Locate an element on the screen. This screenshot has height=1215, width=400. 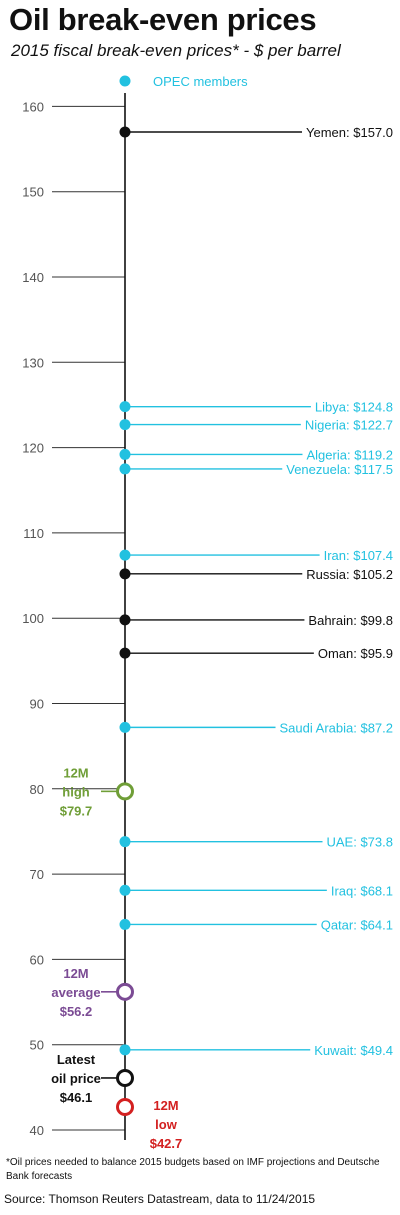
y-tick-label: 120 is located at coordinates (33, 448).